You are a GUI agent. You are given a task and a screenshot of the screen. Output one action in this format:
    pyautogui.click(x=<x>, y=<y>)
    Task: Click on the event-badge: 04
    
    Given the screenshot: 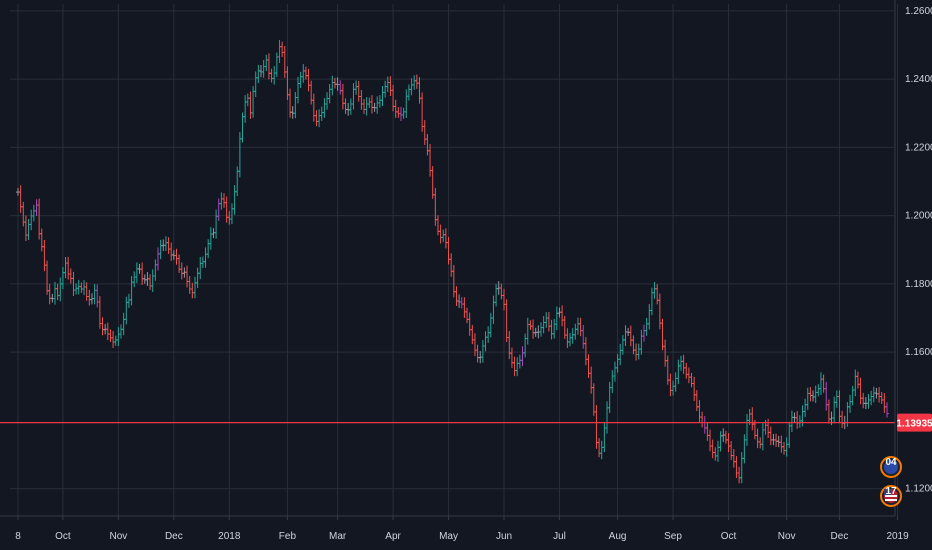 What is the action you would take?
    pyautogui.click(x=891, y=467)
    